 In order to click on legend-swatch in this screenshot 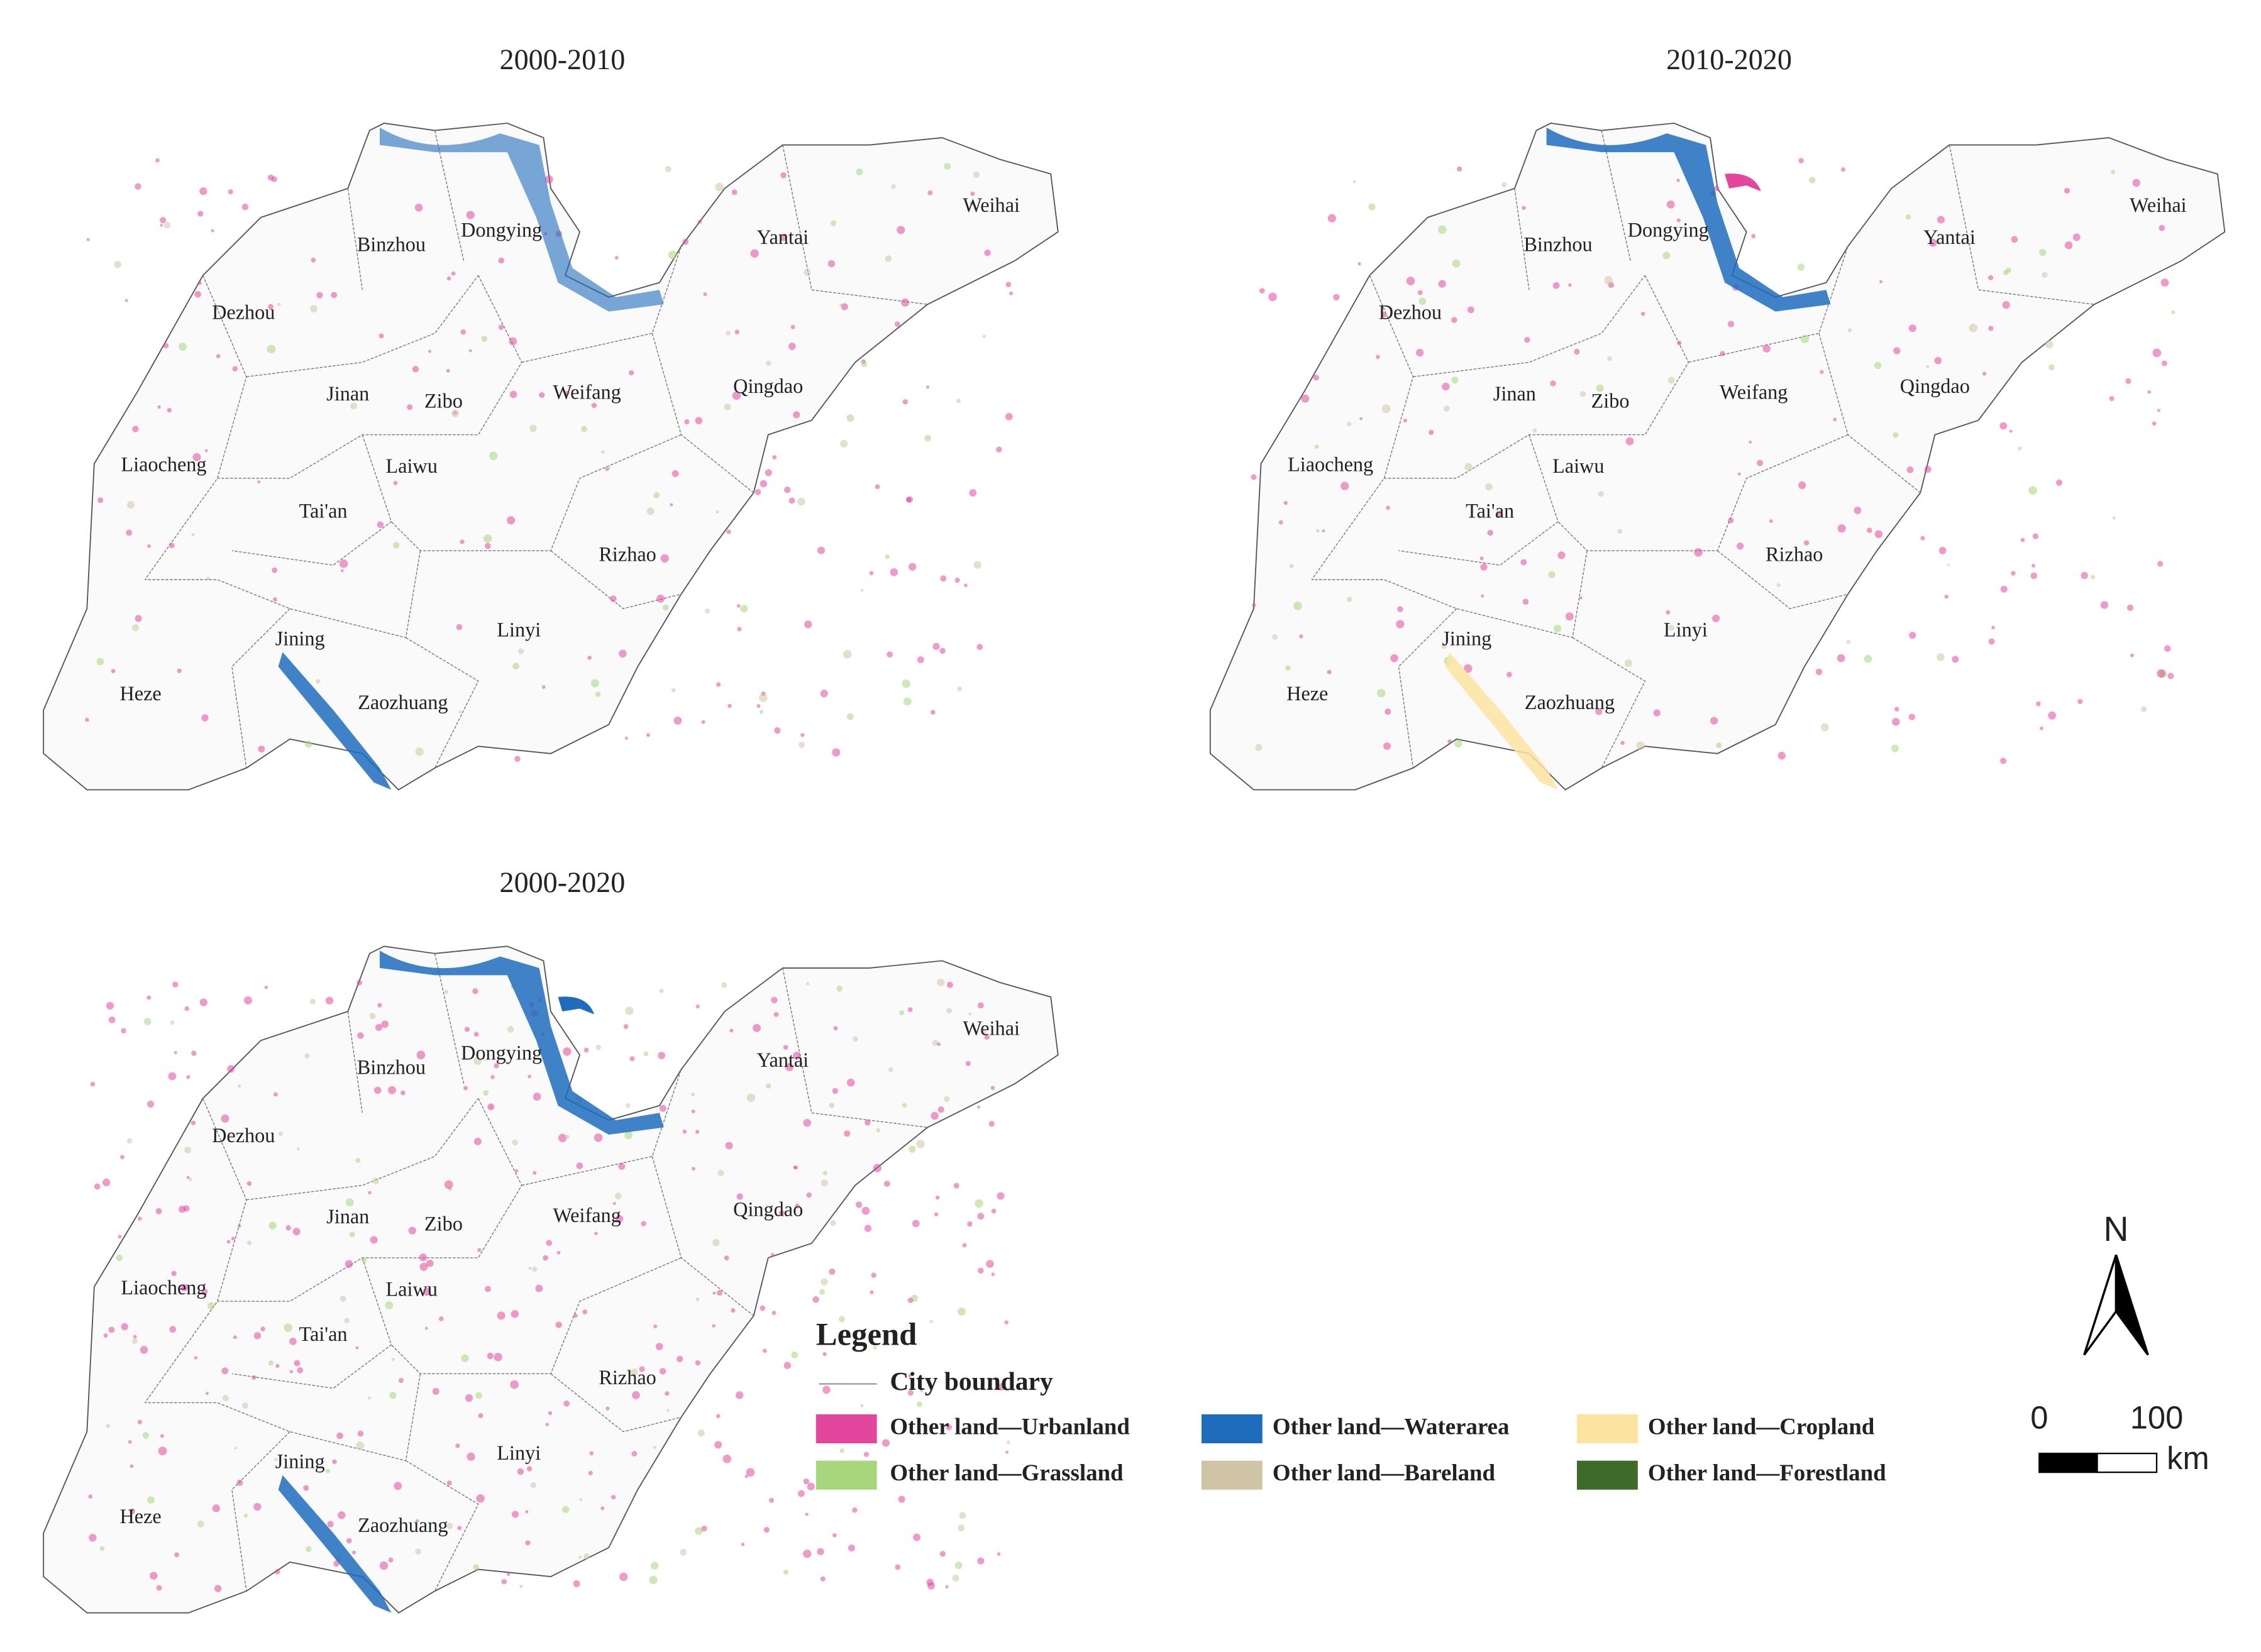, I will do `click(1232, 1475)`.